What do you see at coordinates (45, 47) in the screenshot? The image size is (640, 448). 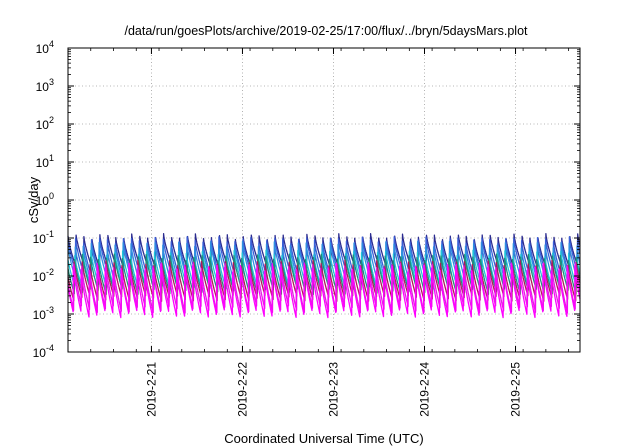 I see `y-tick-label: 10⁴` at bounding box center [45, 47].